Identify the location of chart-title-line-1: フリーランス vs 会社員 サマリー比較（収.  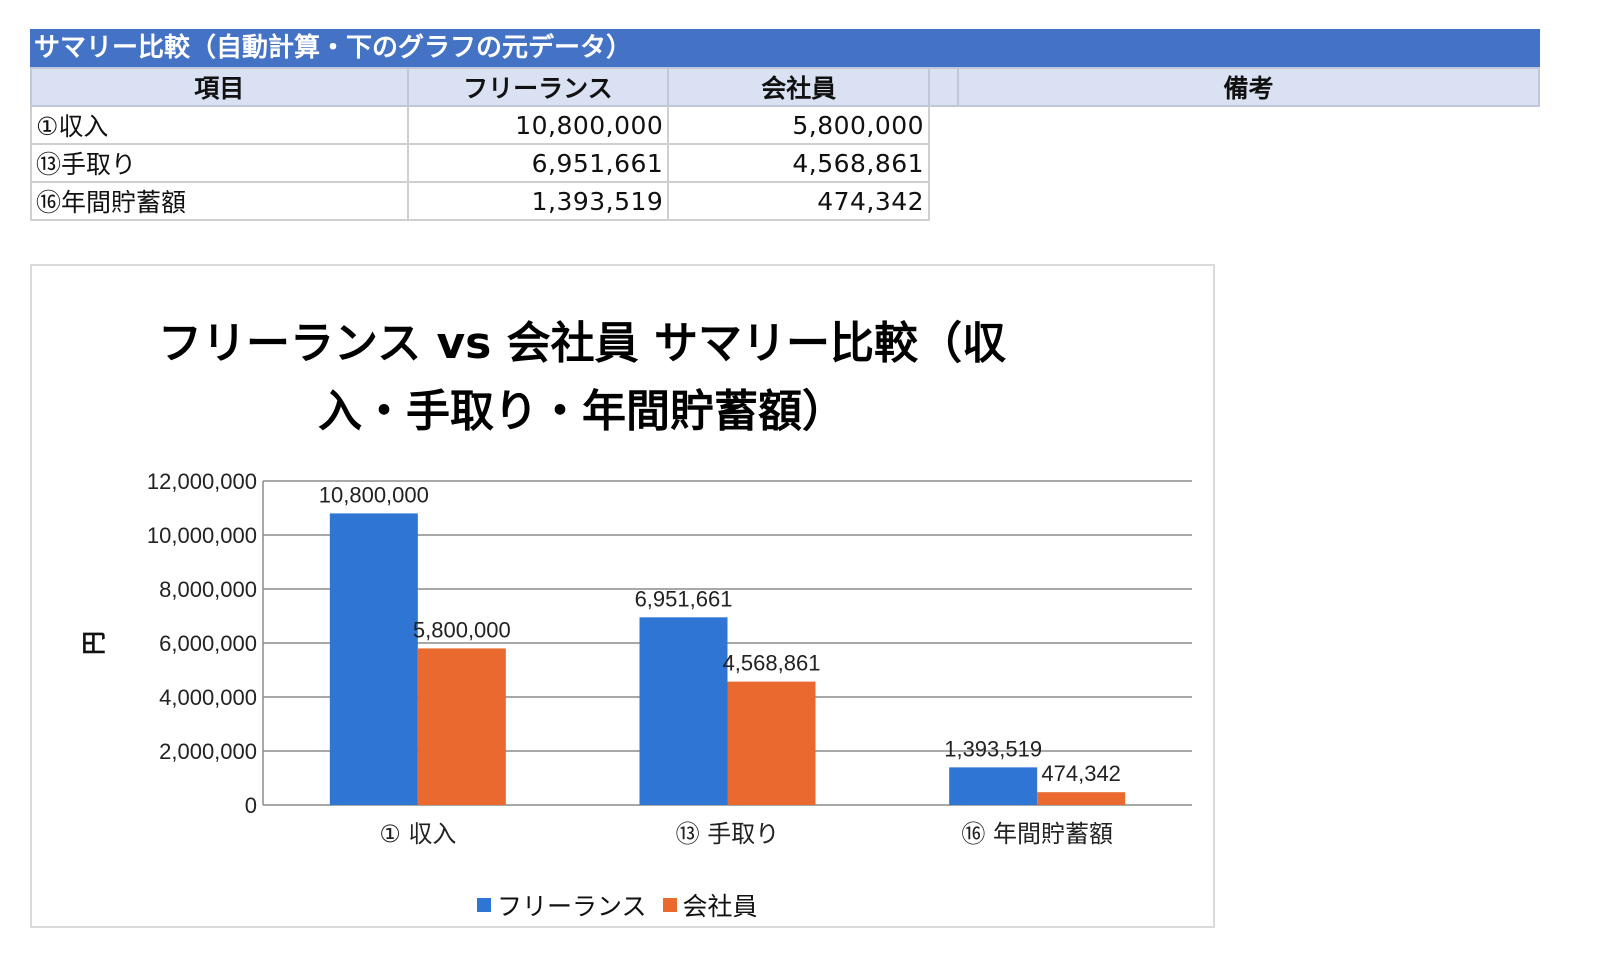
(582, 343).